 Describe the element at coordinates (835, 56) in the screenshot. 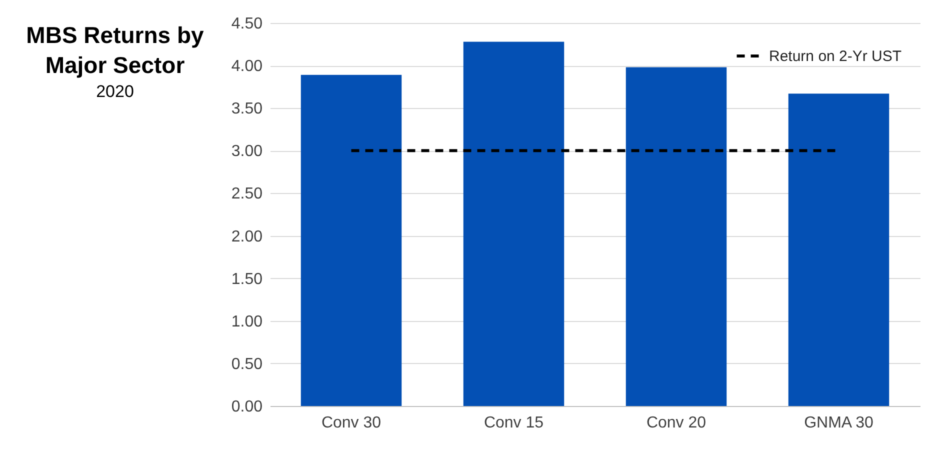

I see `legend-label: Return on 2-Yr UST` at that location.